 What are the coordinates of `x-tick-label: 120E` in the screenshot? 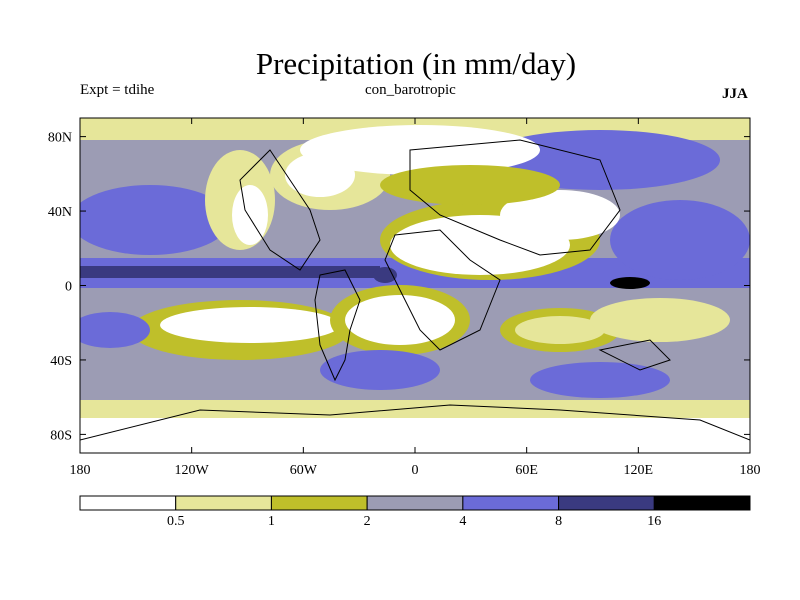 It's located at (639, 470).